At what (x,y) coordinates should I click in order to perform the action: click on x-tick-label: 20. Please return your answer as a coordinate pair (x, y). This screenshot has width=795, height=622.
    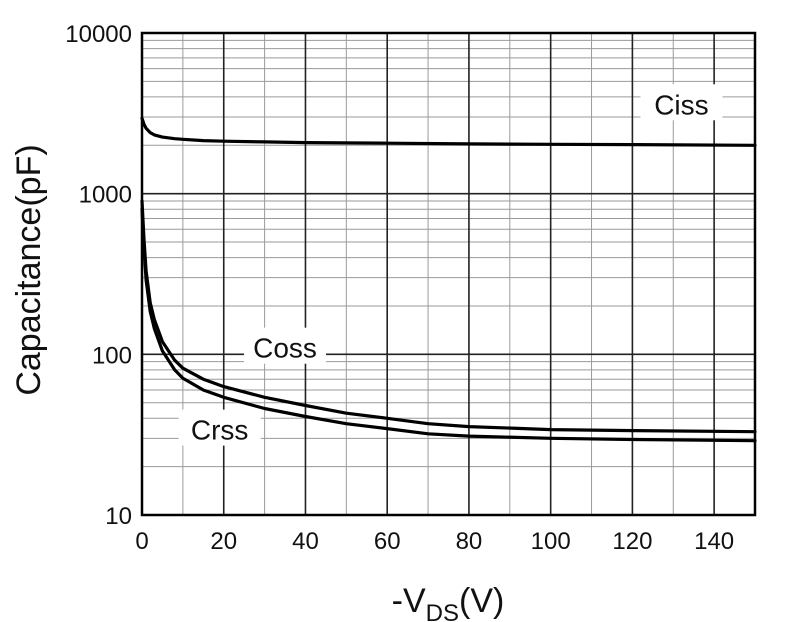
    Looking at the image, I should click on (223, 541).